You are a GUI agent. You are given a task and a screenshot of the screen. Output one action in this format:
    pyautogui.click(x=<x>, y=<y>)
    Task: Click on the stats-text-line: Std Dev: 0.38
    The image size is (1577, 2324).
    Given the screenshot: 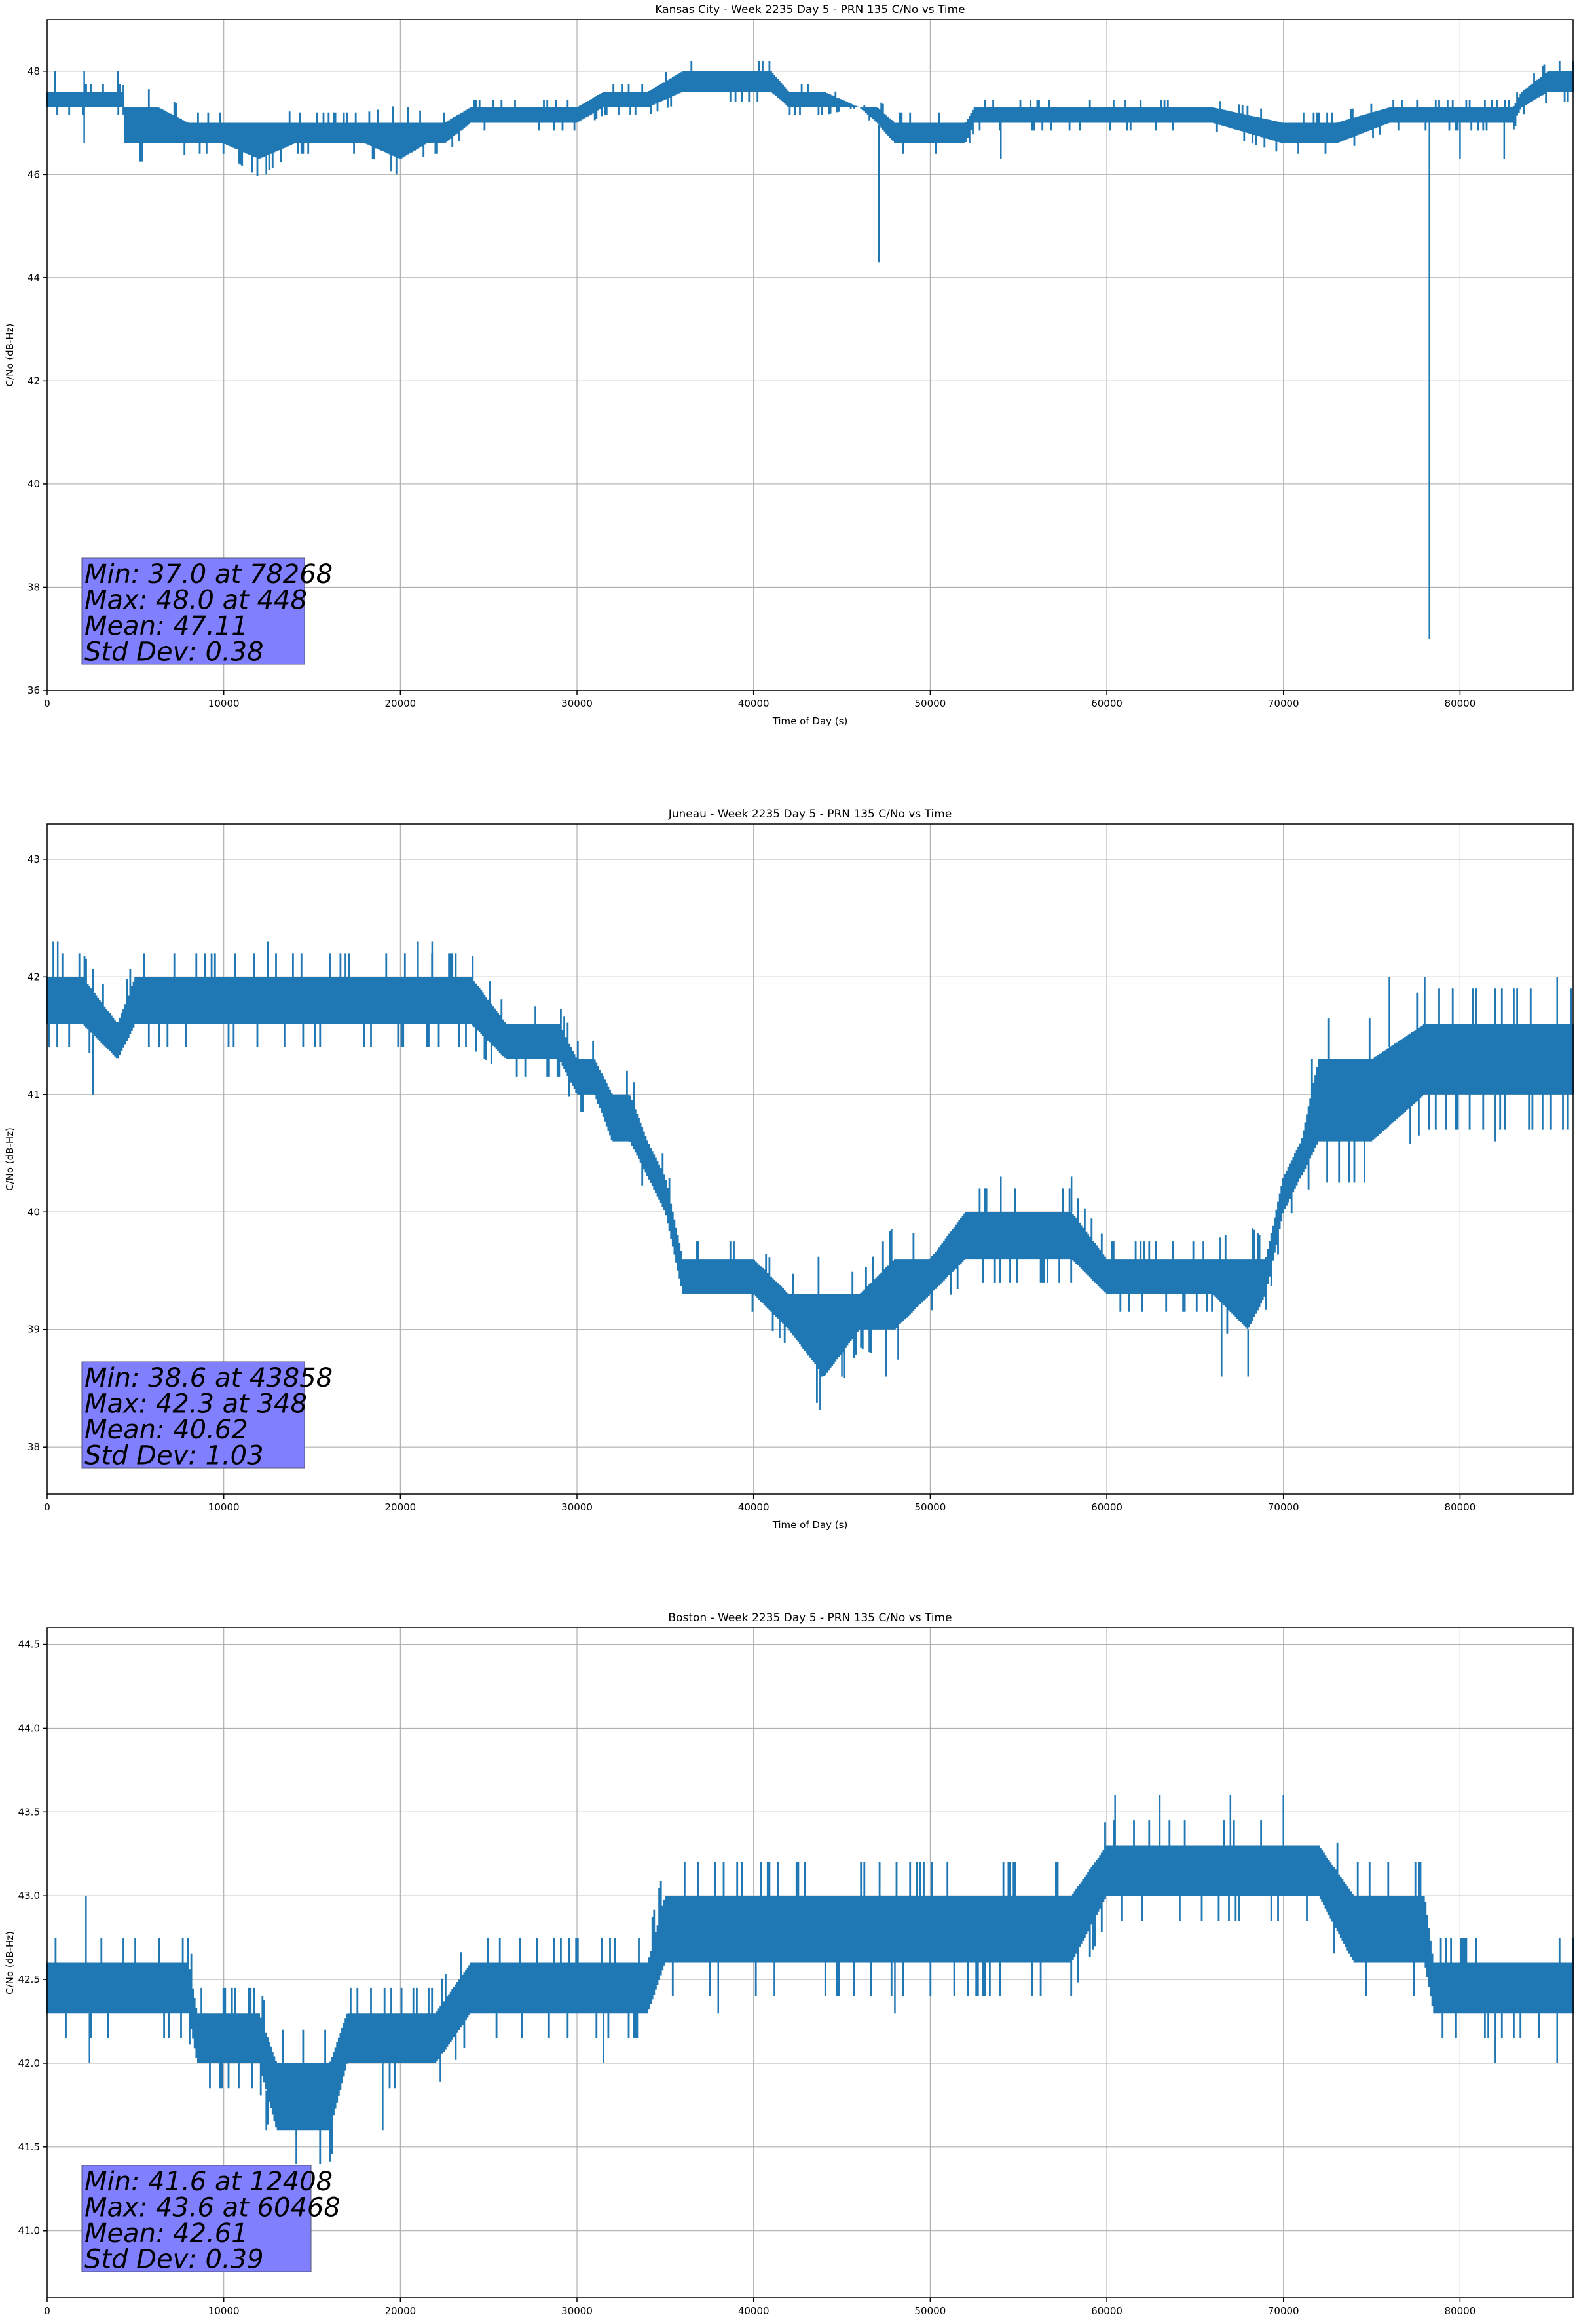 What is the action you would take?
    pyautogui.click(x=174, y=652)
    